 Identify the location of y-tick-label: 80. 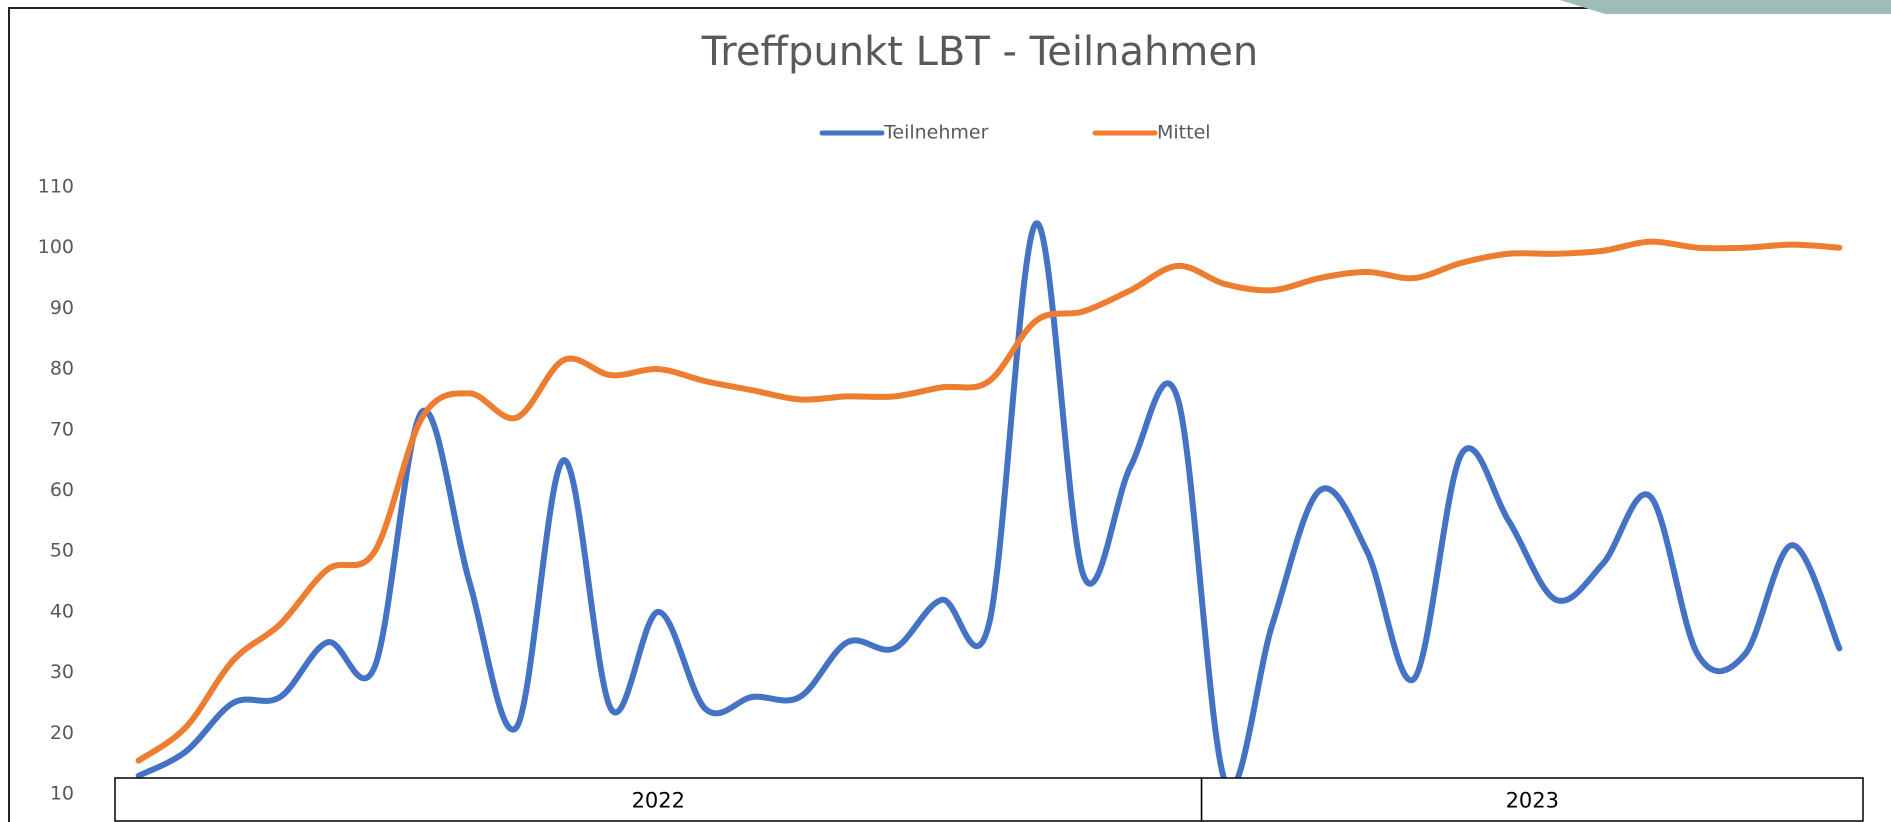
(62, 369).